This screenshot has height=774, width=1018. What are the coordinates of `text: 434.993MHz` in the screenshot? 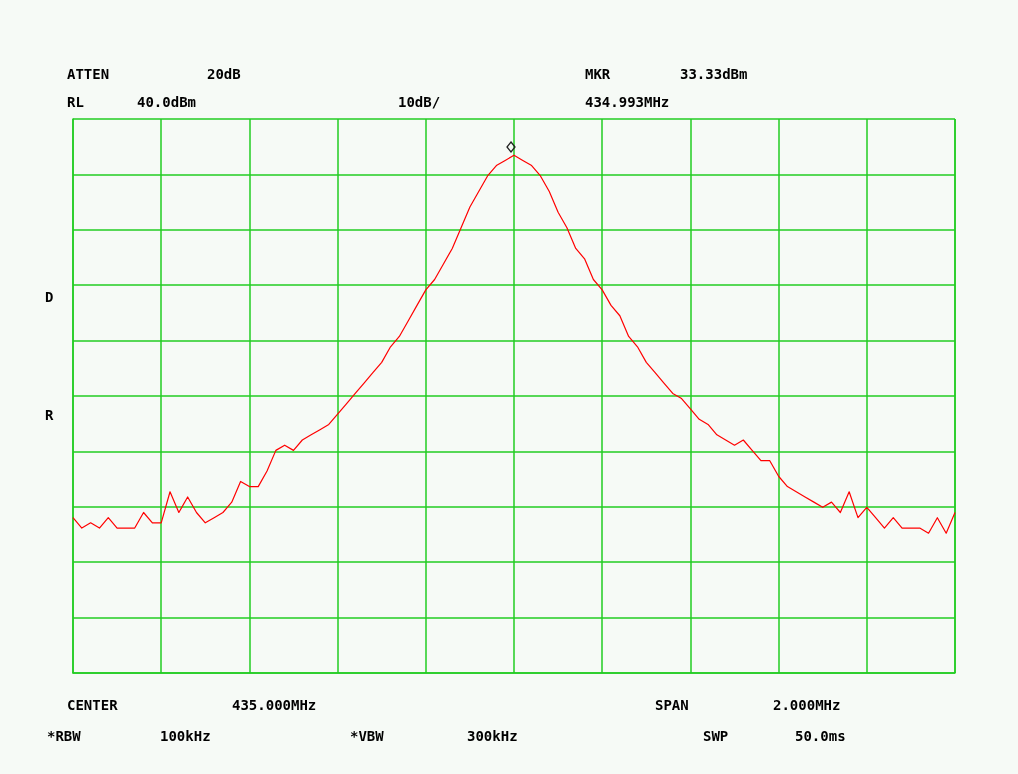 It's located at (627, 102).